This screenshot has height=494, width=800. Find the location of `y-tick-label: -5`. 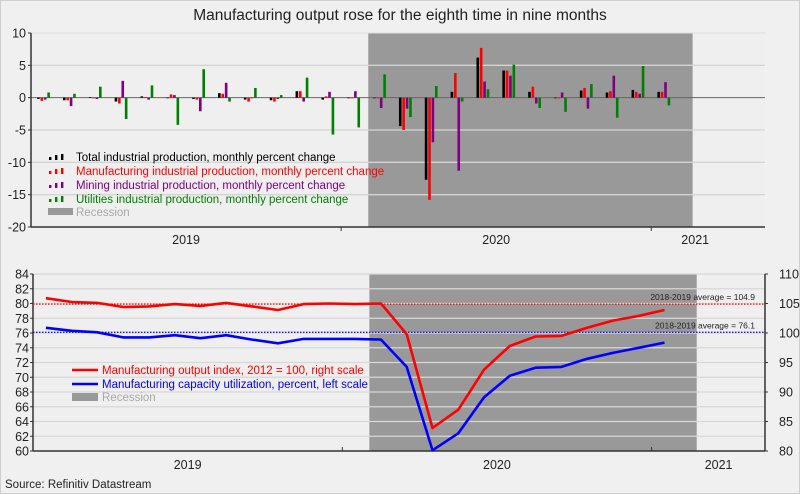

y-tick-label: -5 is located at coordinates (20, 131).